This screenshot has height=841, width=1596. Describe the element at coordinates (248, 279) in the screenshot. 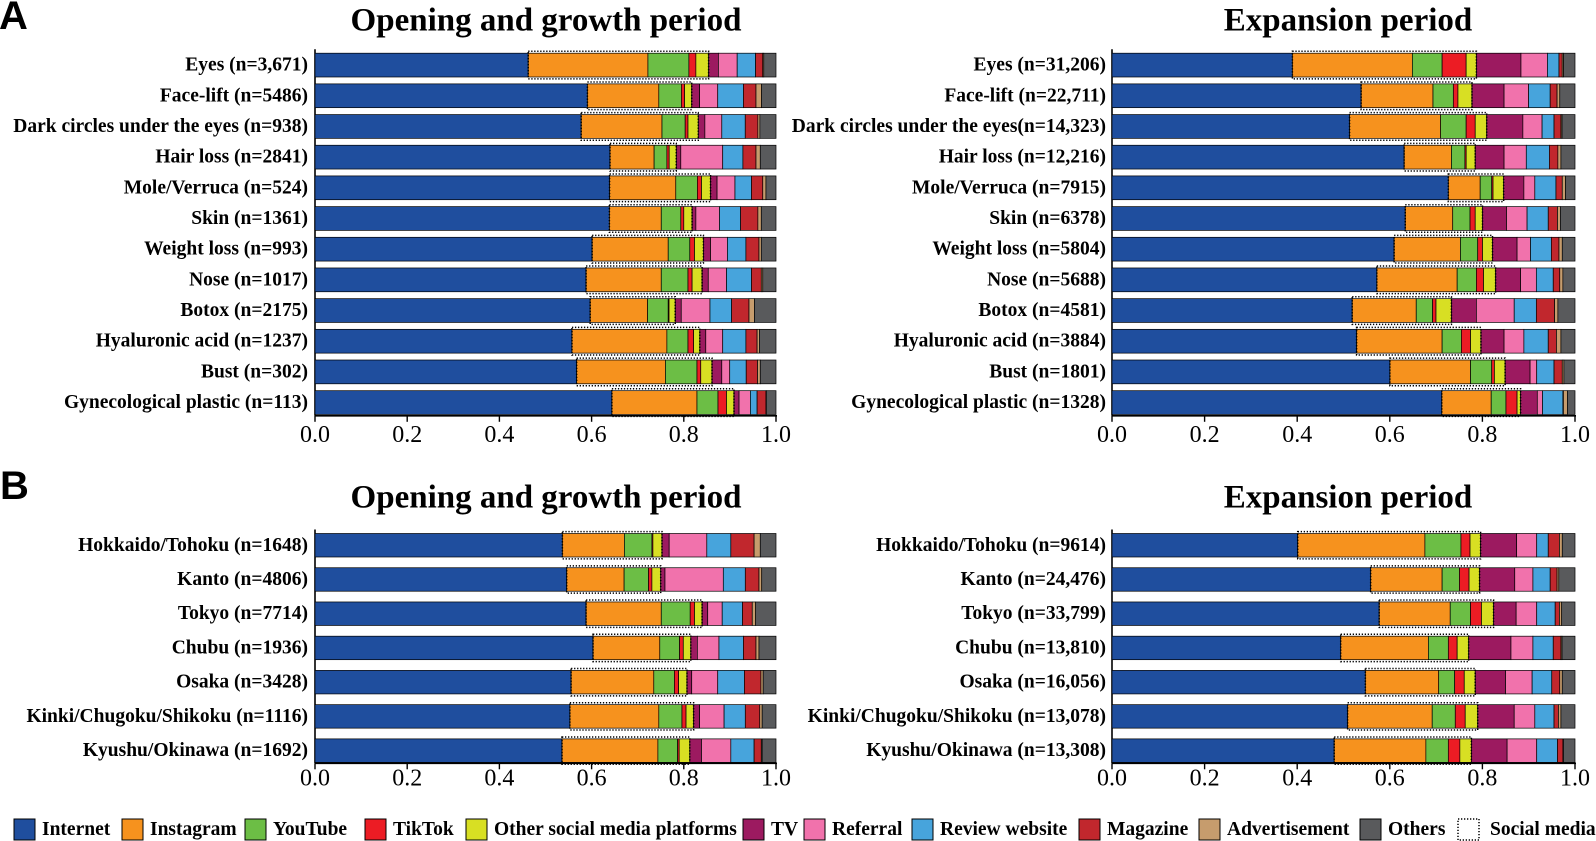

I see `svg-text: Nose (n=1017)` at that location.